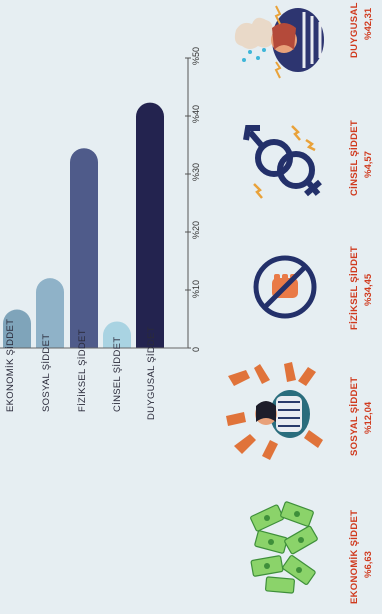 The height and width of the screenshot is (614, 382). Describe the element at coordinates (196, 229) in the screenshot. I see `tick-label-20: %20` at that location.